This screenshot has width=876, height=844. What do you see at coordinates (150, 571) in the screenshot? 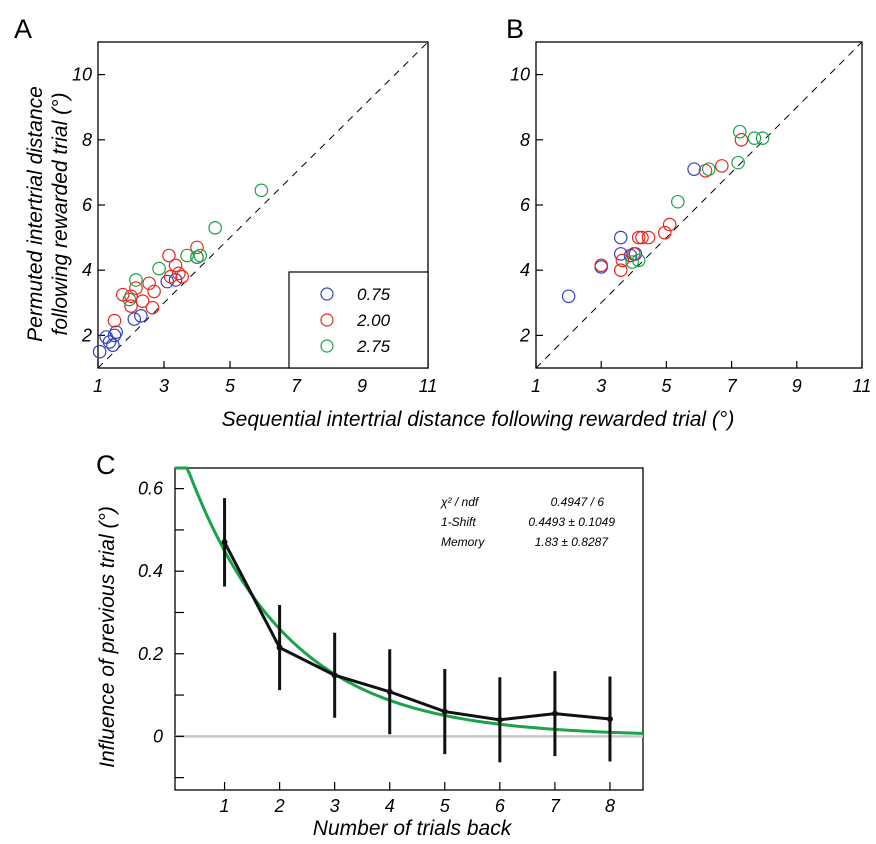
I see `panel-c-ytick-label: 0.4` at bounding box center [150, 571].